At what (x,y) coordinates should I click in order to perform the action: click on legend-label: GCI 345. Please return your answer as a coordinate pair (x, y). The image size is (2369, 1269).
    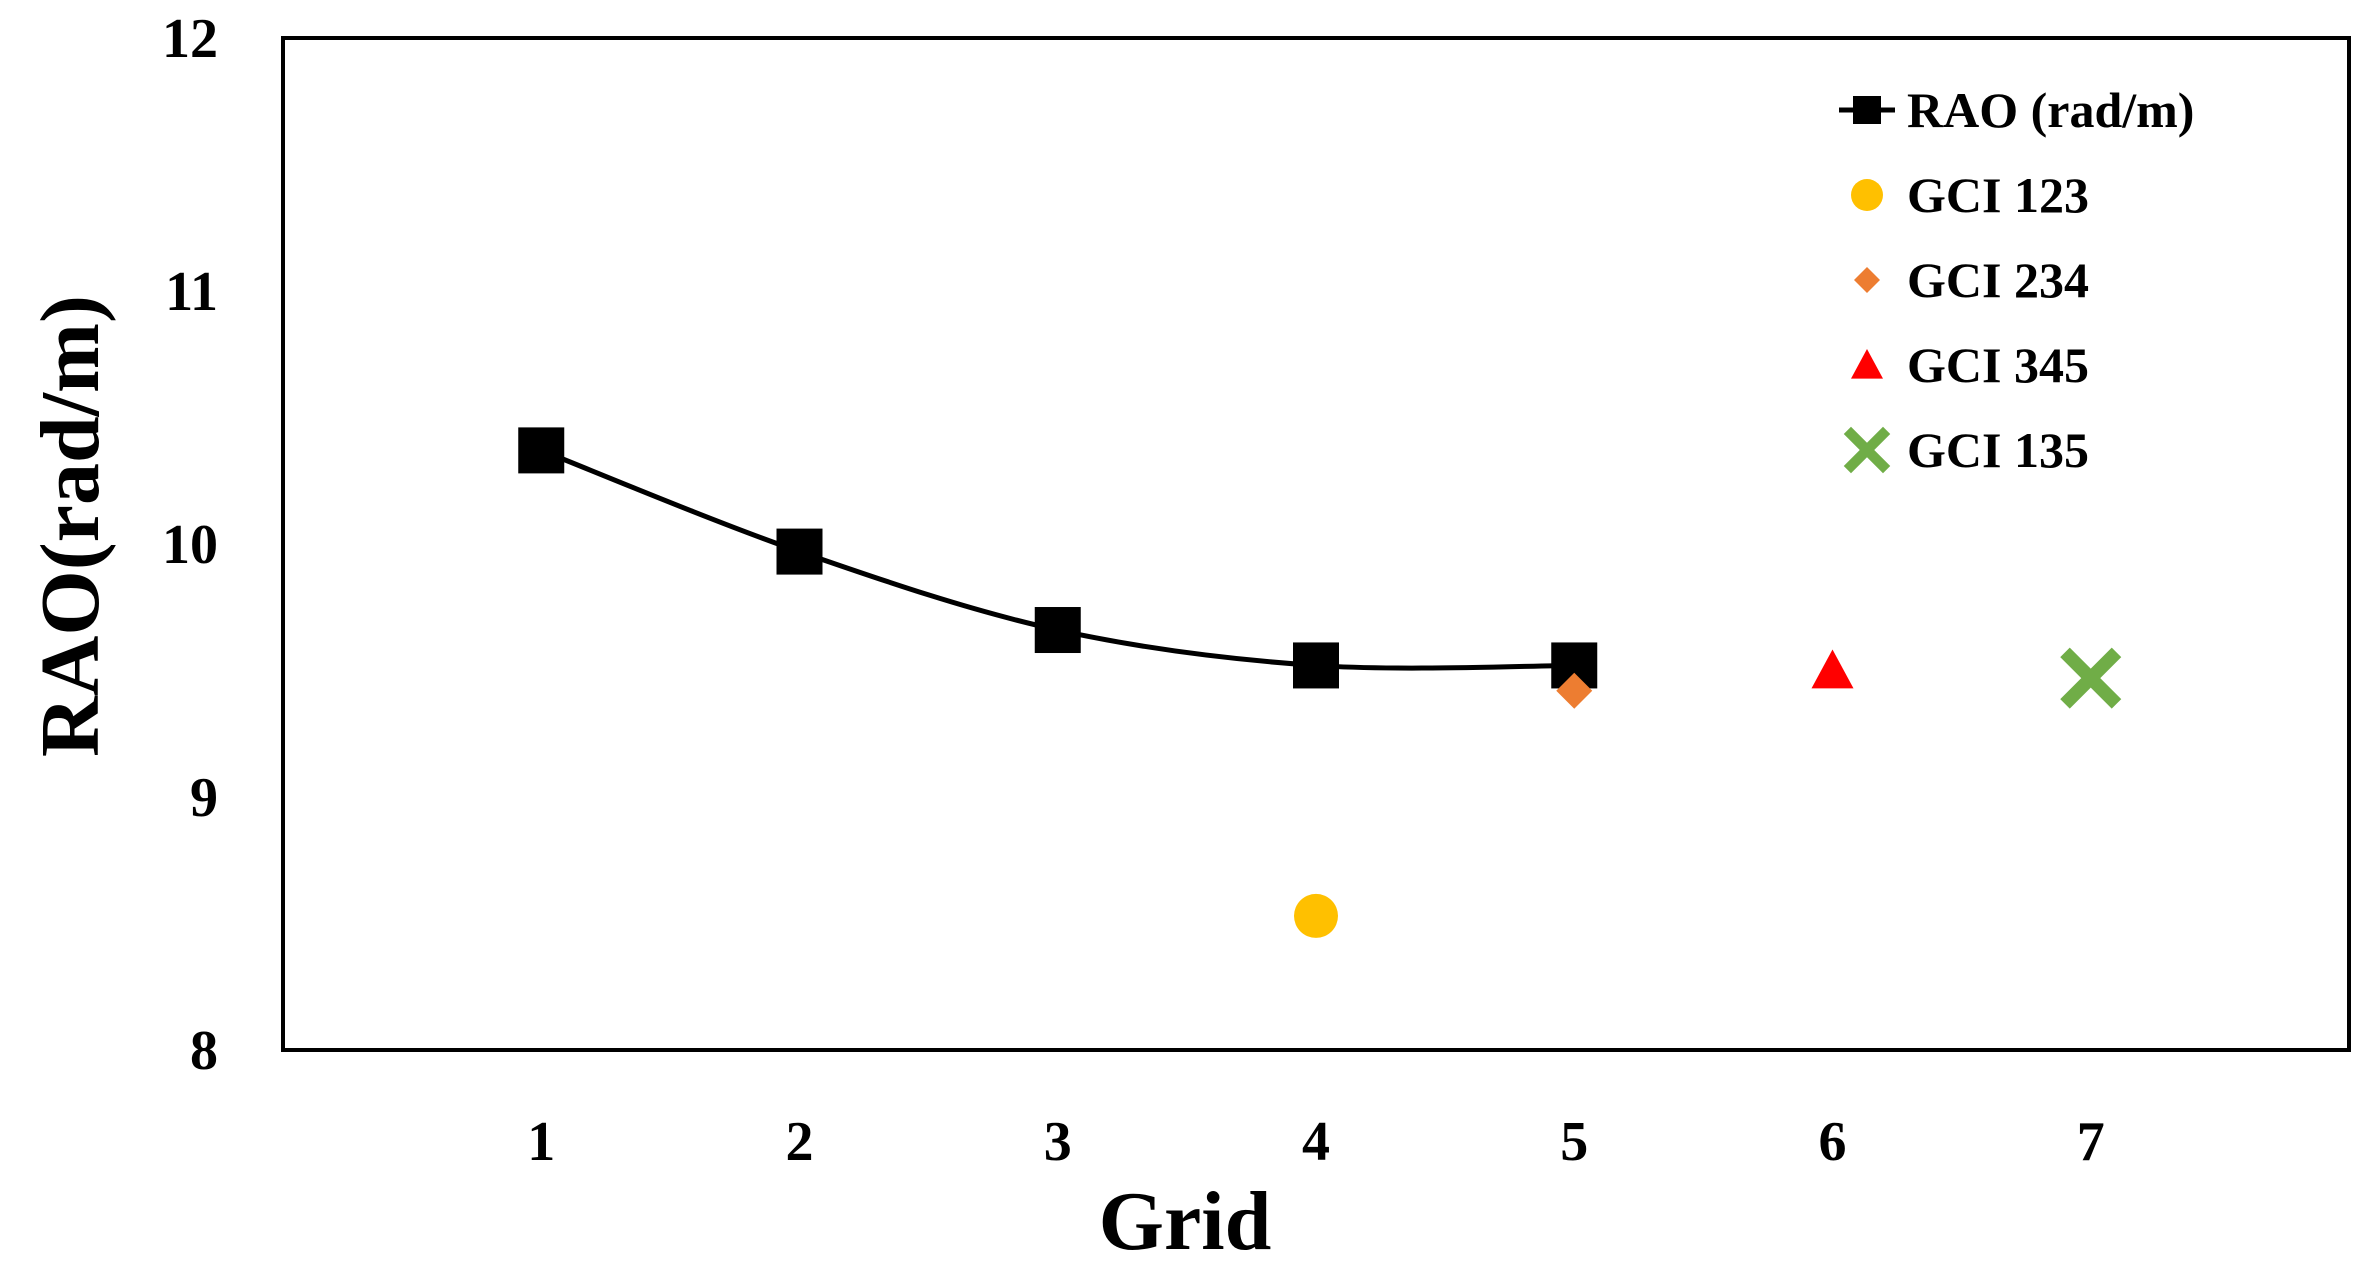
    Looking at the image, I should click on (1998, 365).